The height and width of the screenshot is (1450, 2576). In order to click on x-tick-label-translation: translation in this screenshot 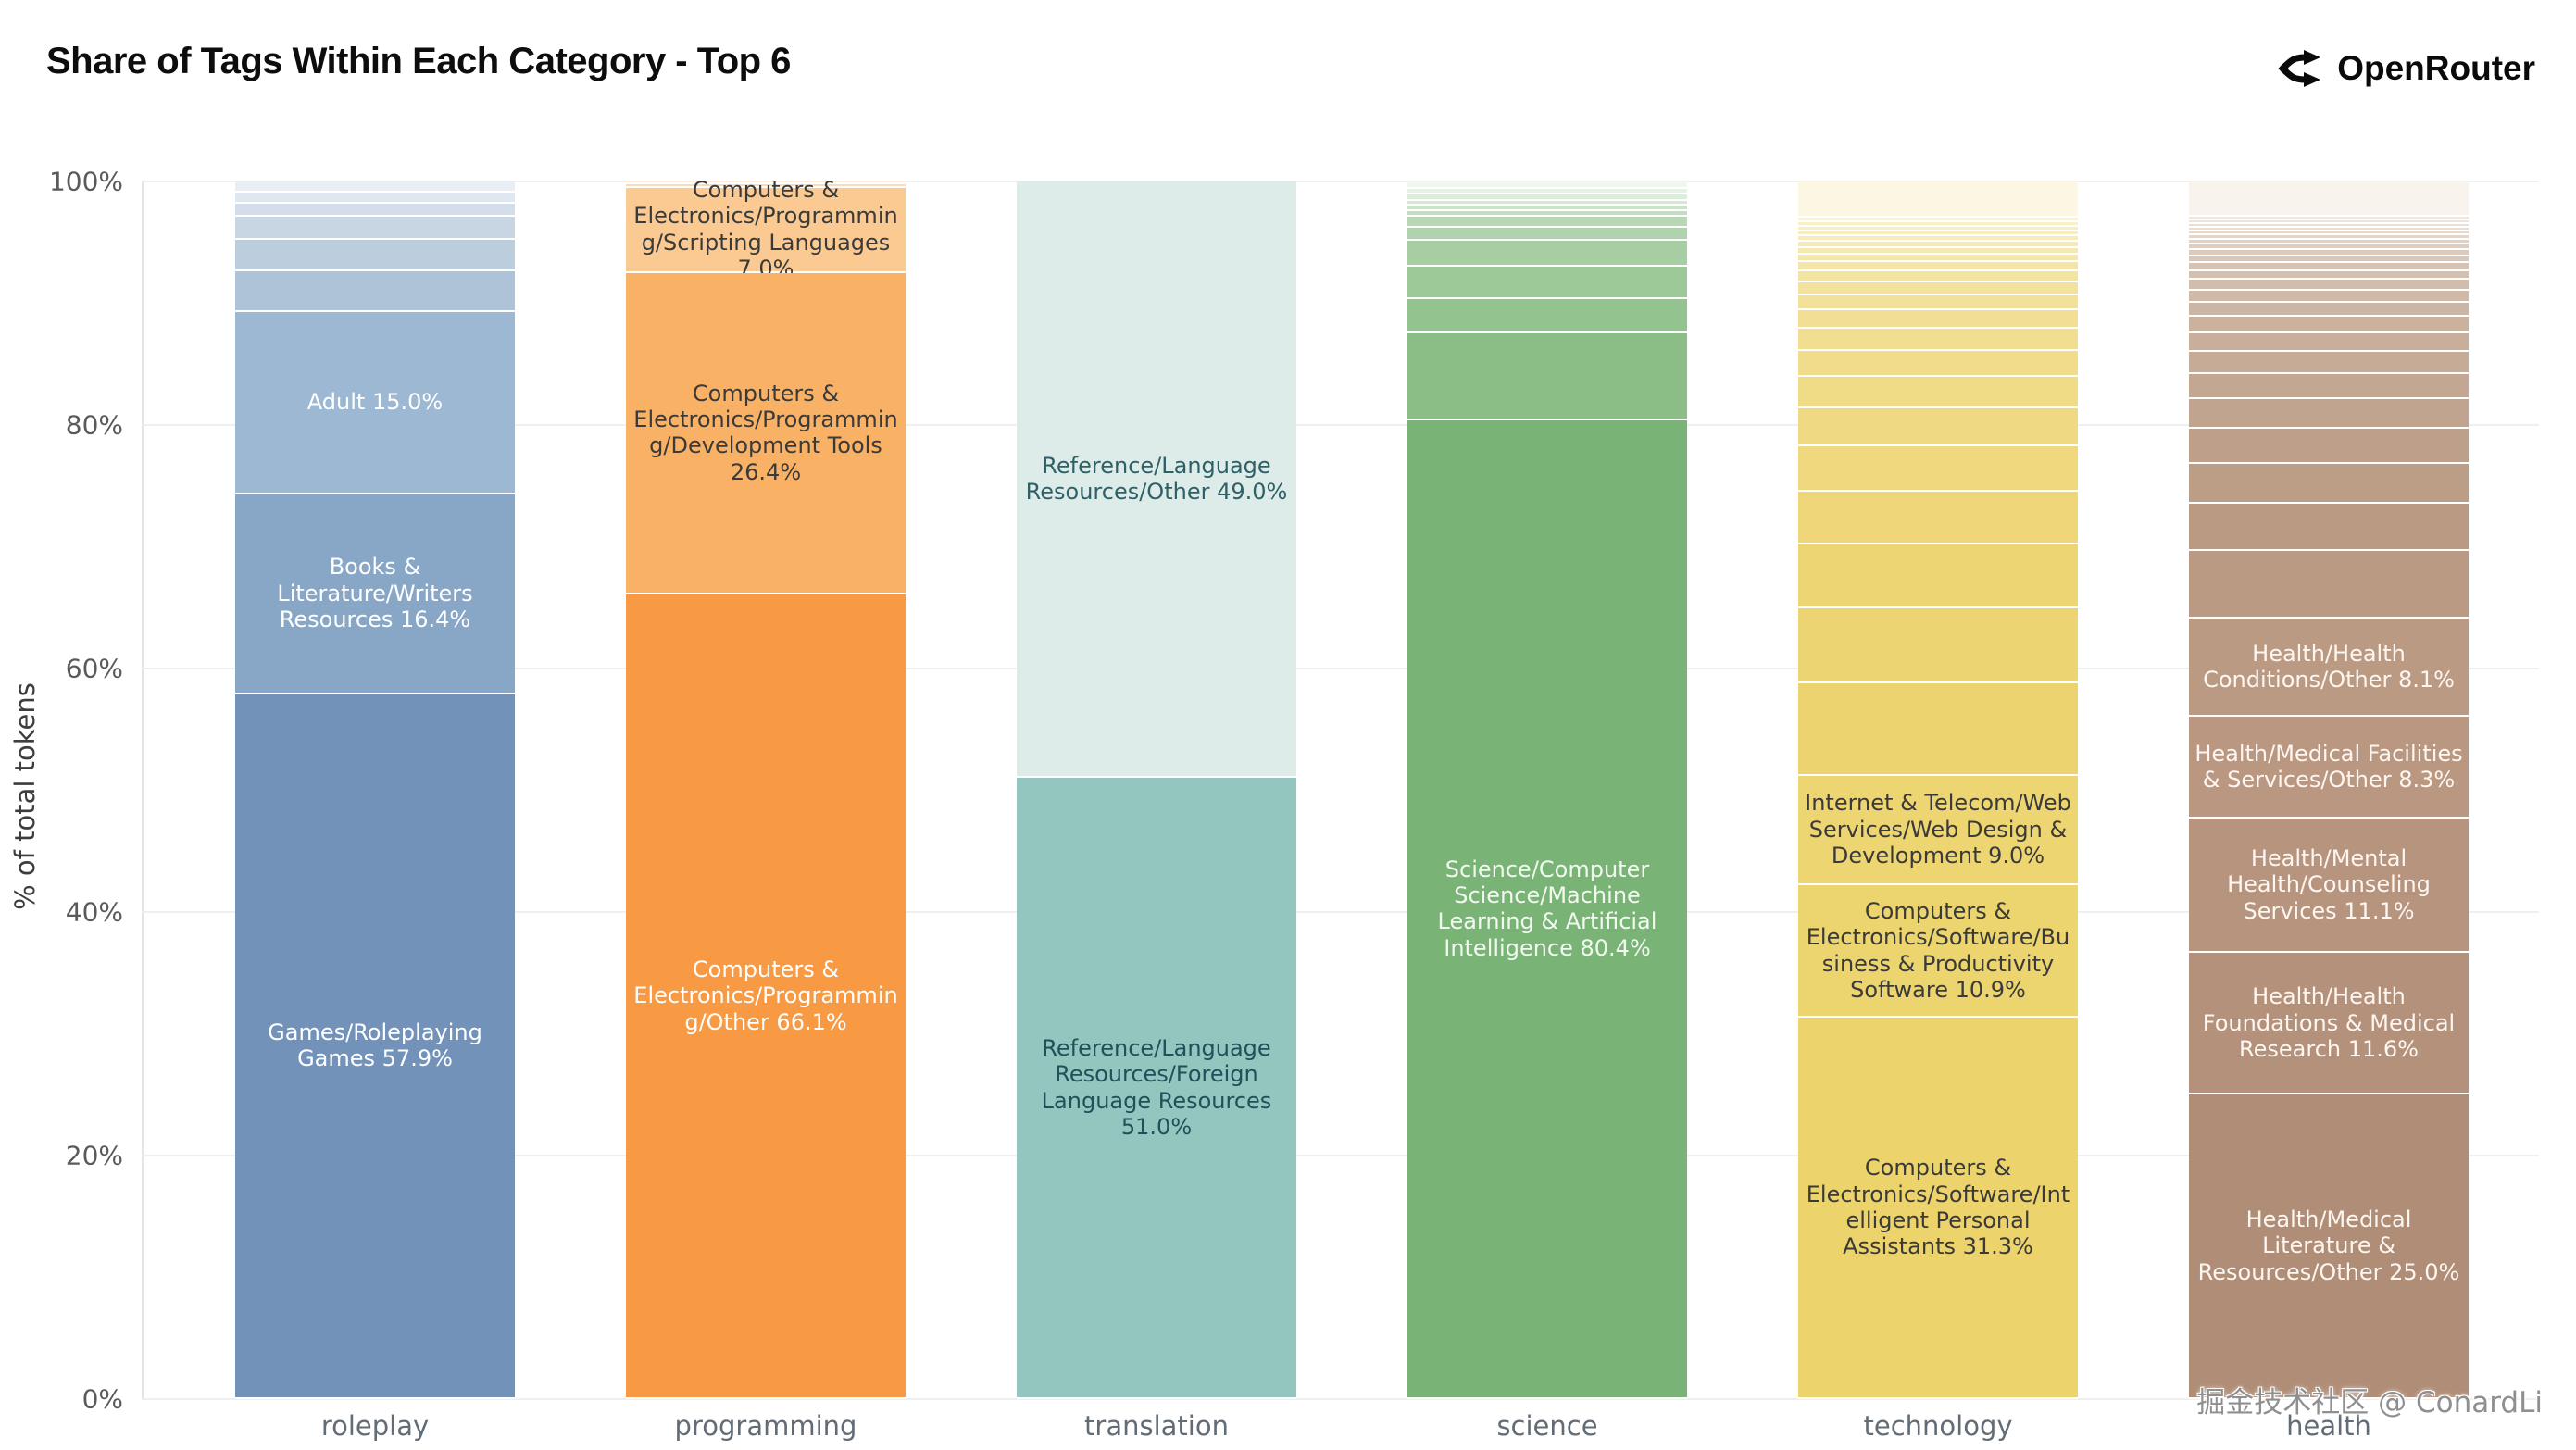, I will do `click(1156, 1426)`.